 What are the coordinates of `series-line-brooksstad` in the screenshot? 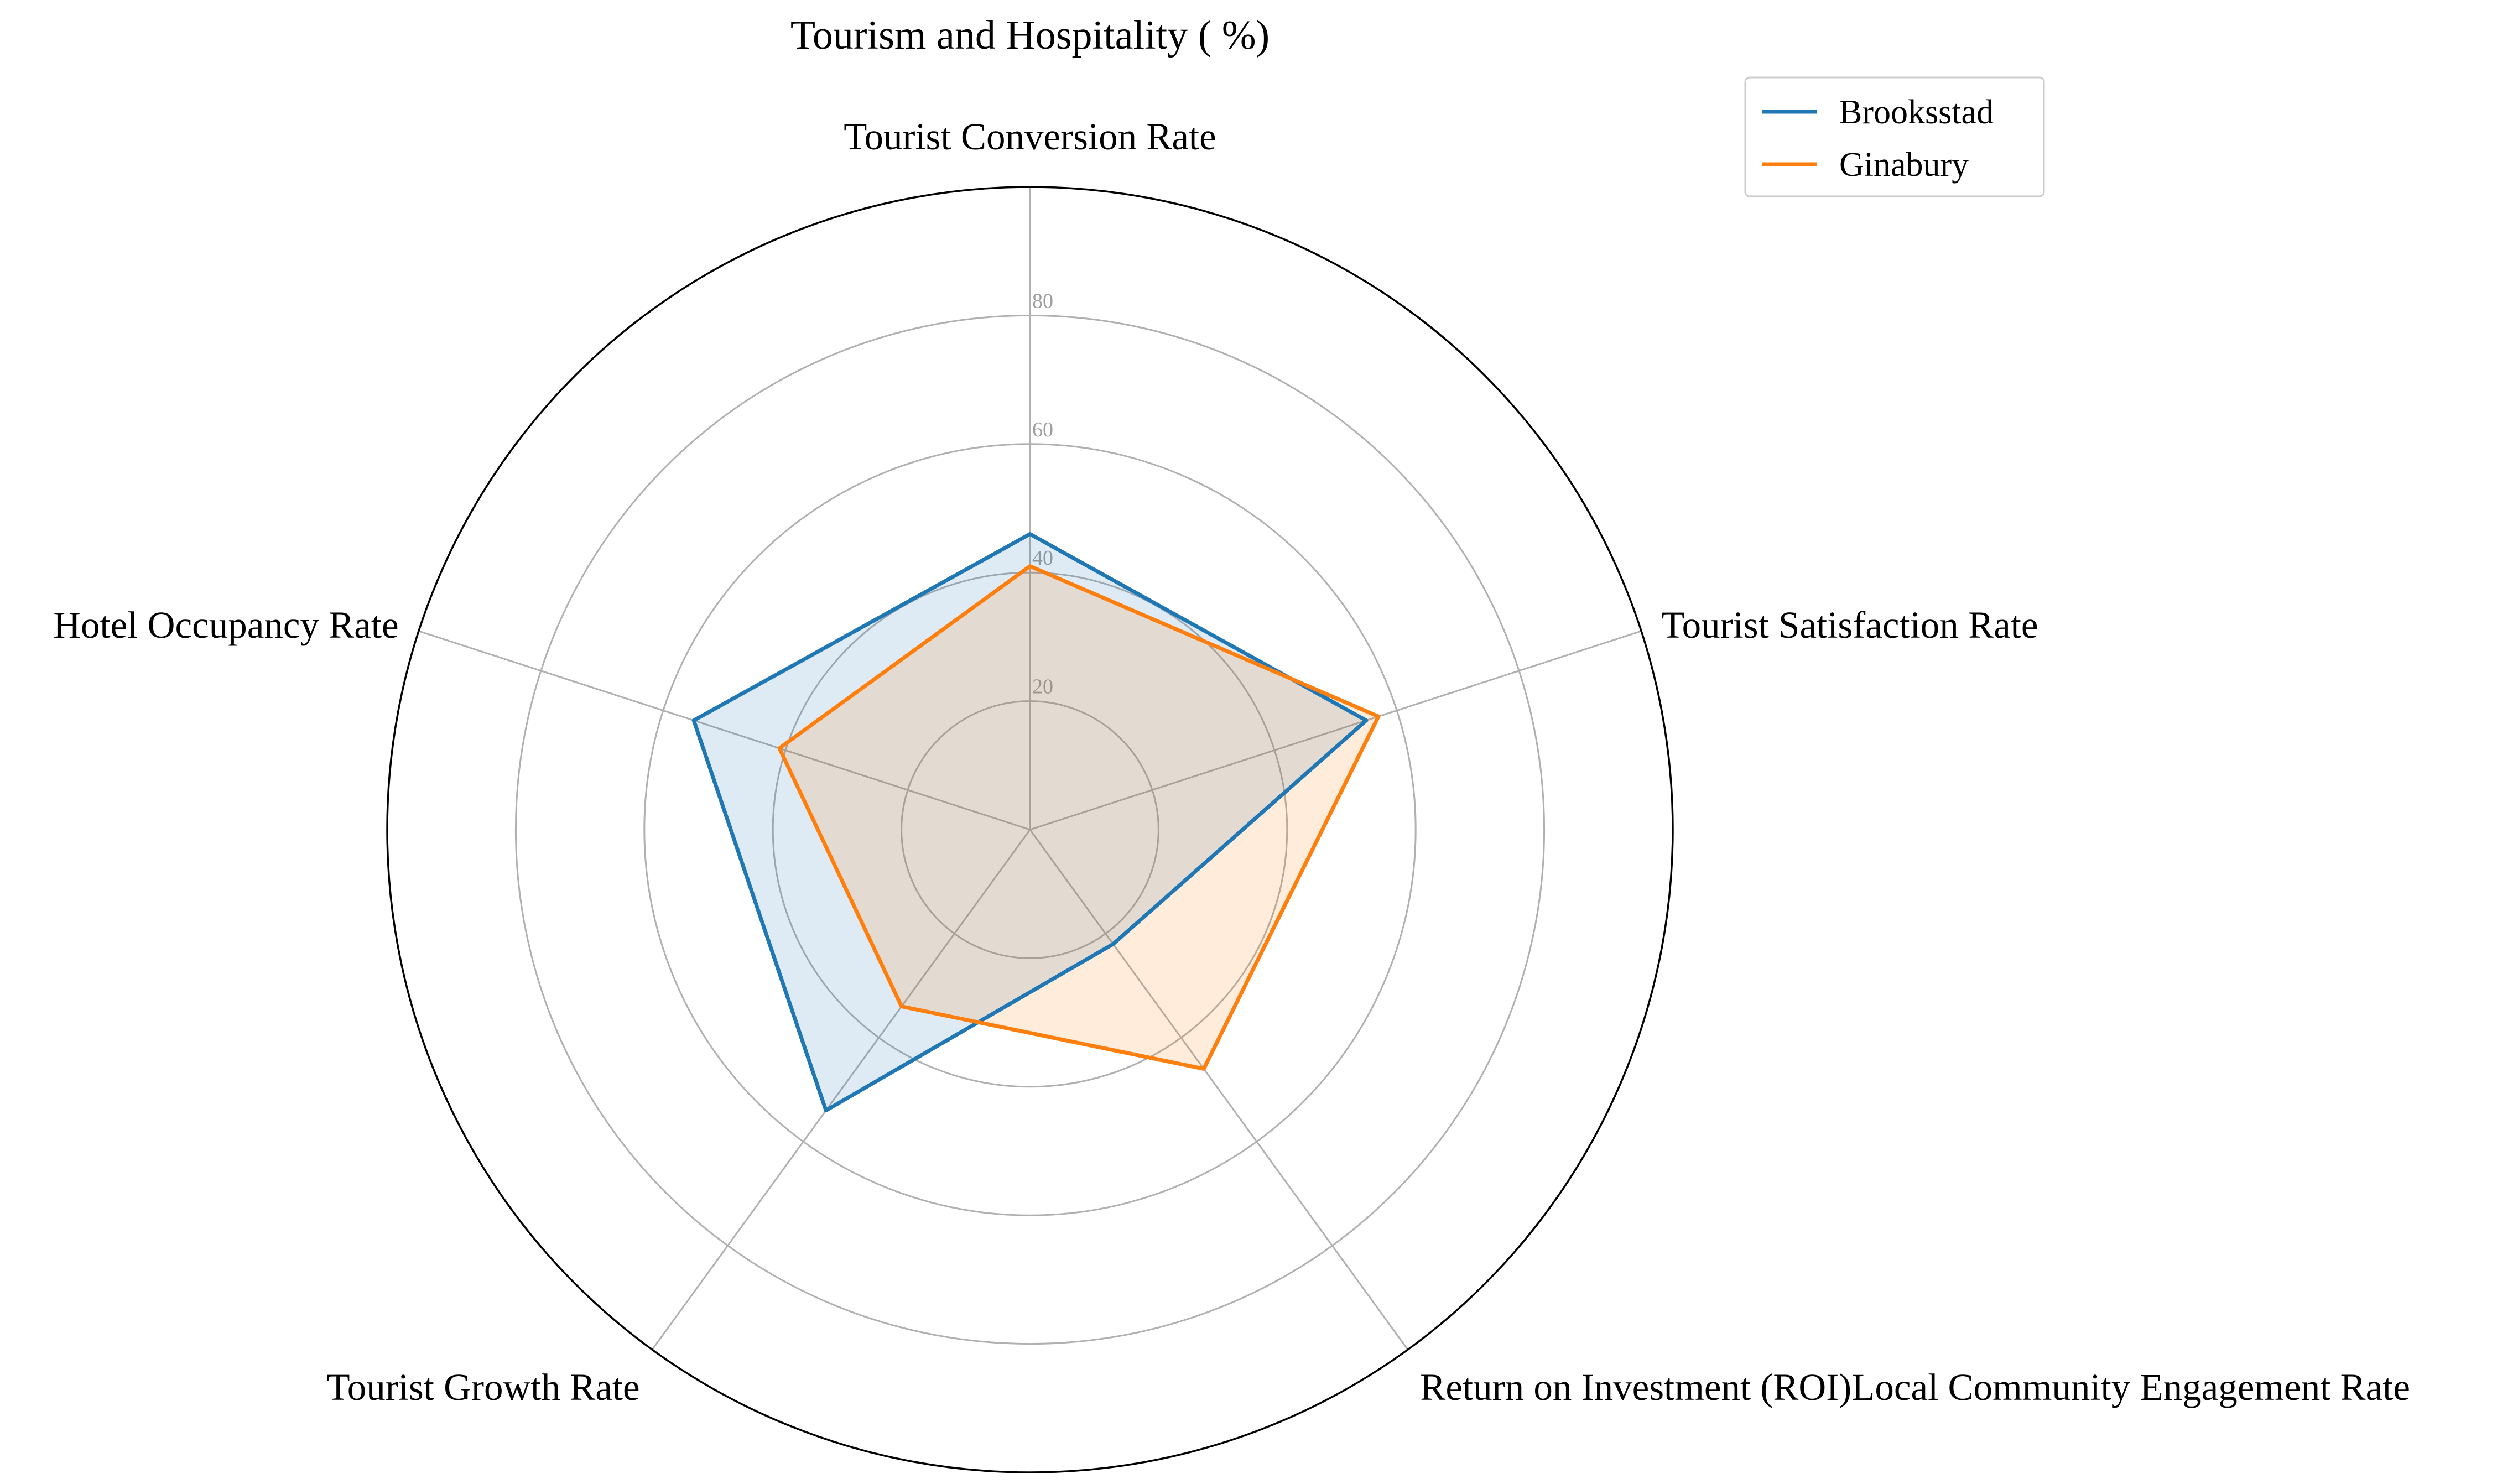 It's located at (1030, 823).